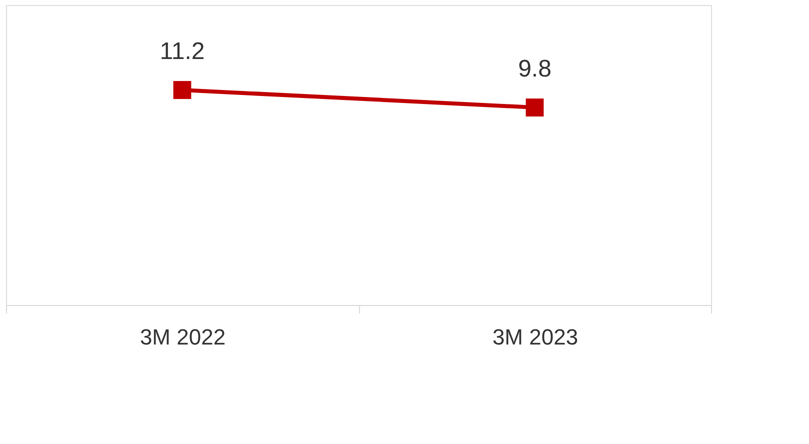 The height and width of the screenshot is (444, 809). I want to click on data-label: 11.2, so click(182, 51).